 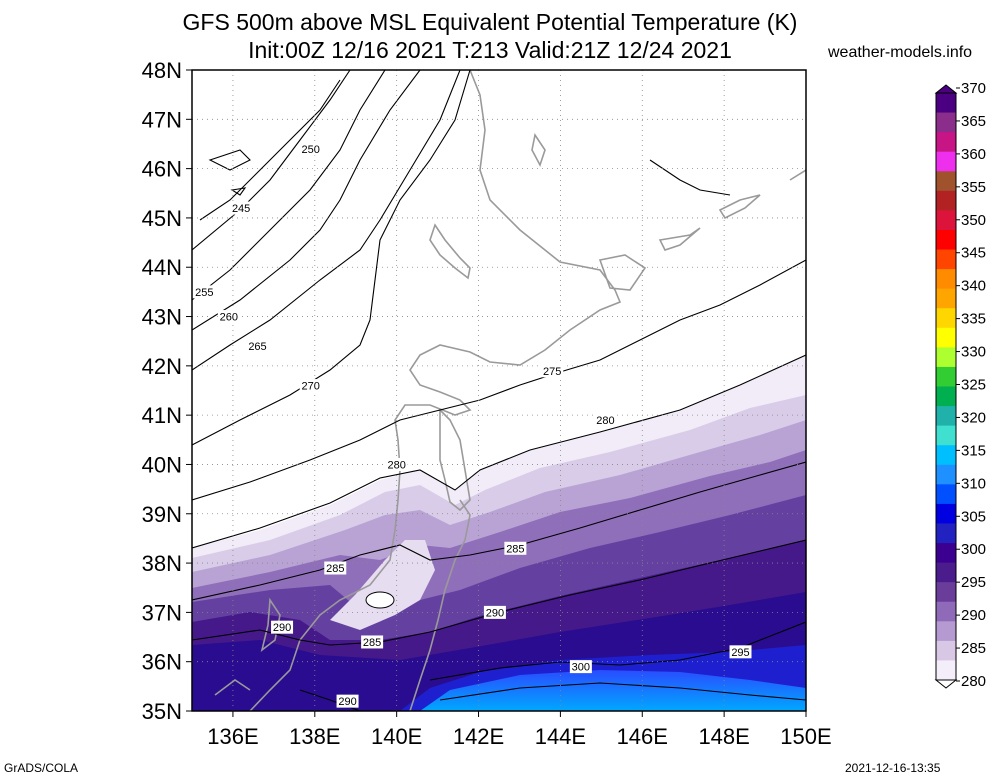 I want to click on lon-label: 142E, so click(x=478, y=736).